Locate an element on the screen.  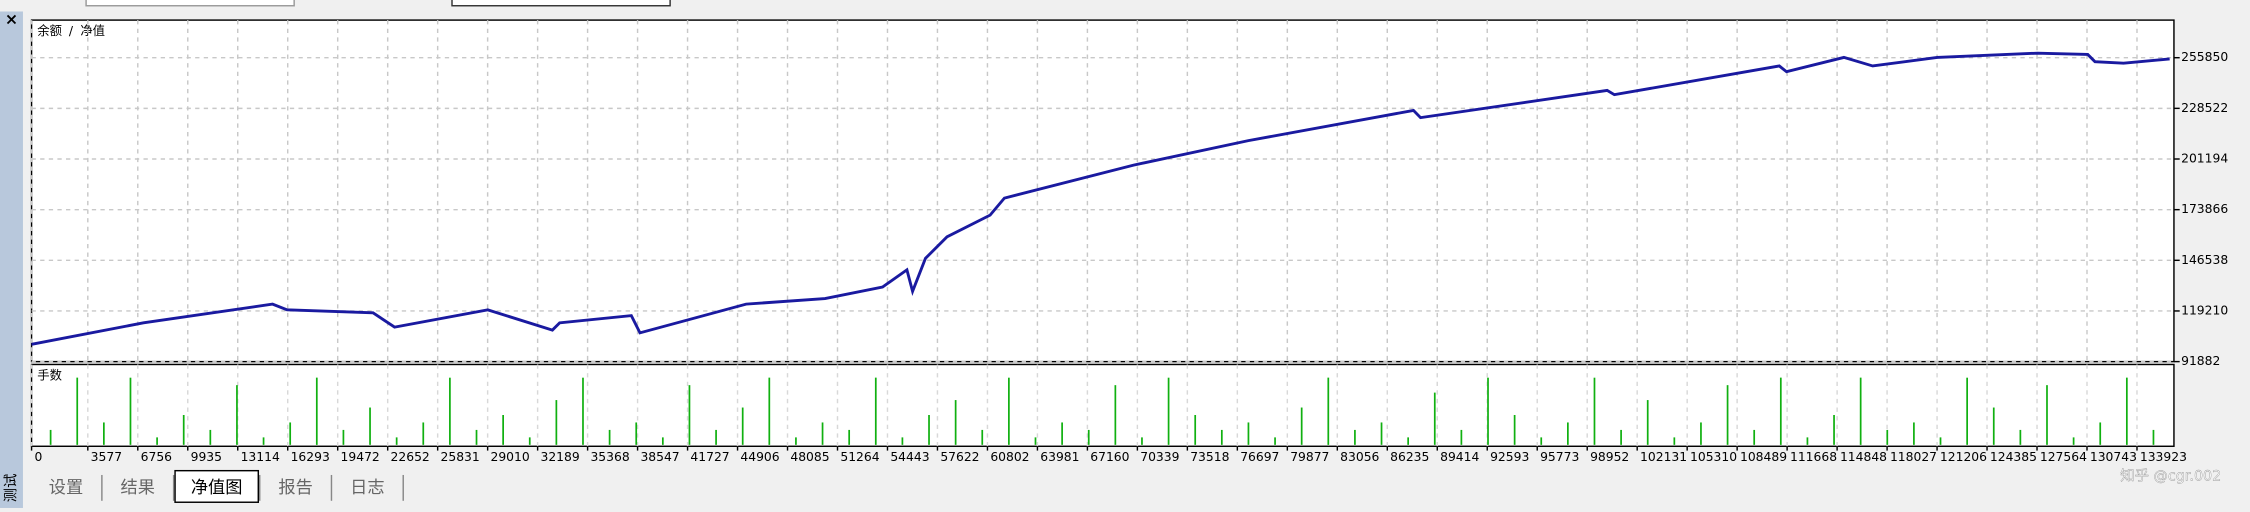
x-tick-label: 83056 is located at coordinates (1359, 457).